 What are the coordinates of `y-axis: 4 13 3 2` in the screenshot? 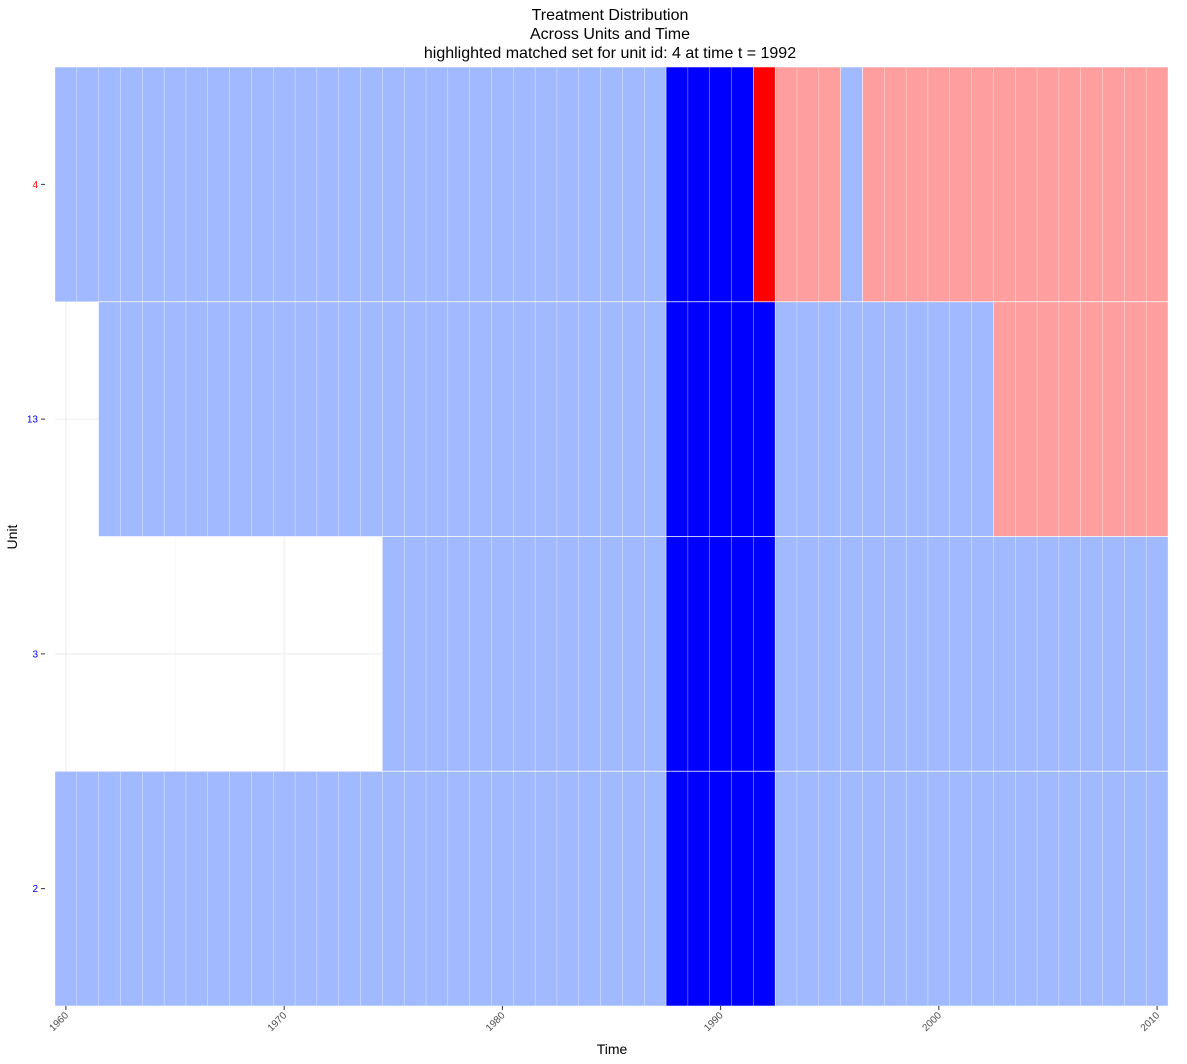 It's located at (36, 537).